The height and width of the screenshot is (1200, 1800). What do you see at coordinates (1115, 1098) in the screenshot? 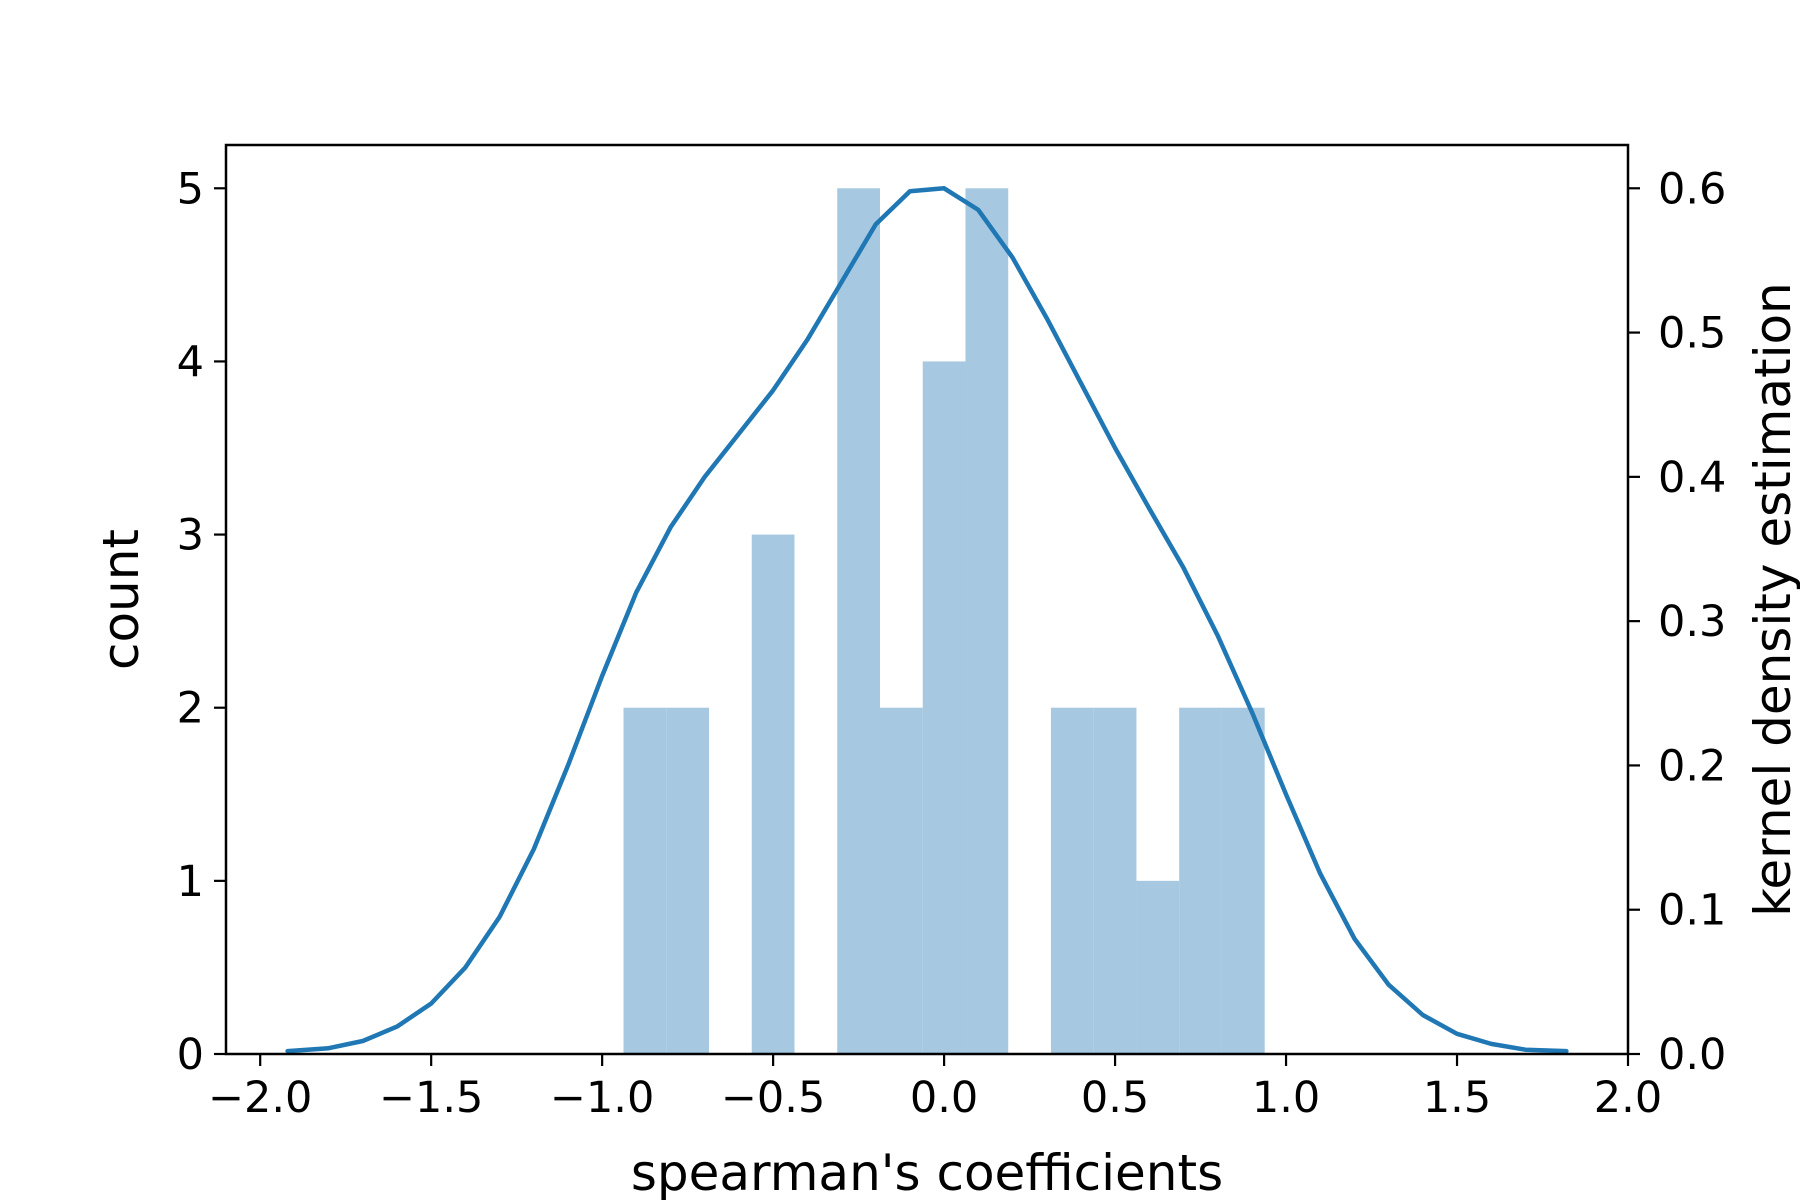
I see `x-tick-label: 0.5` at bounding box center [1115, 1098].